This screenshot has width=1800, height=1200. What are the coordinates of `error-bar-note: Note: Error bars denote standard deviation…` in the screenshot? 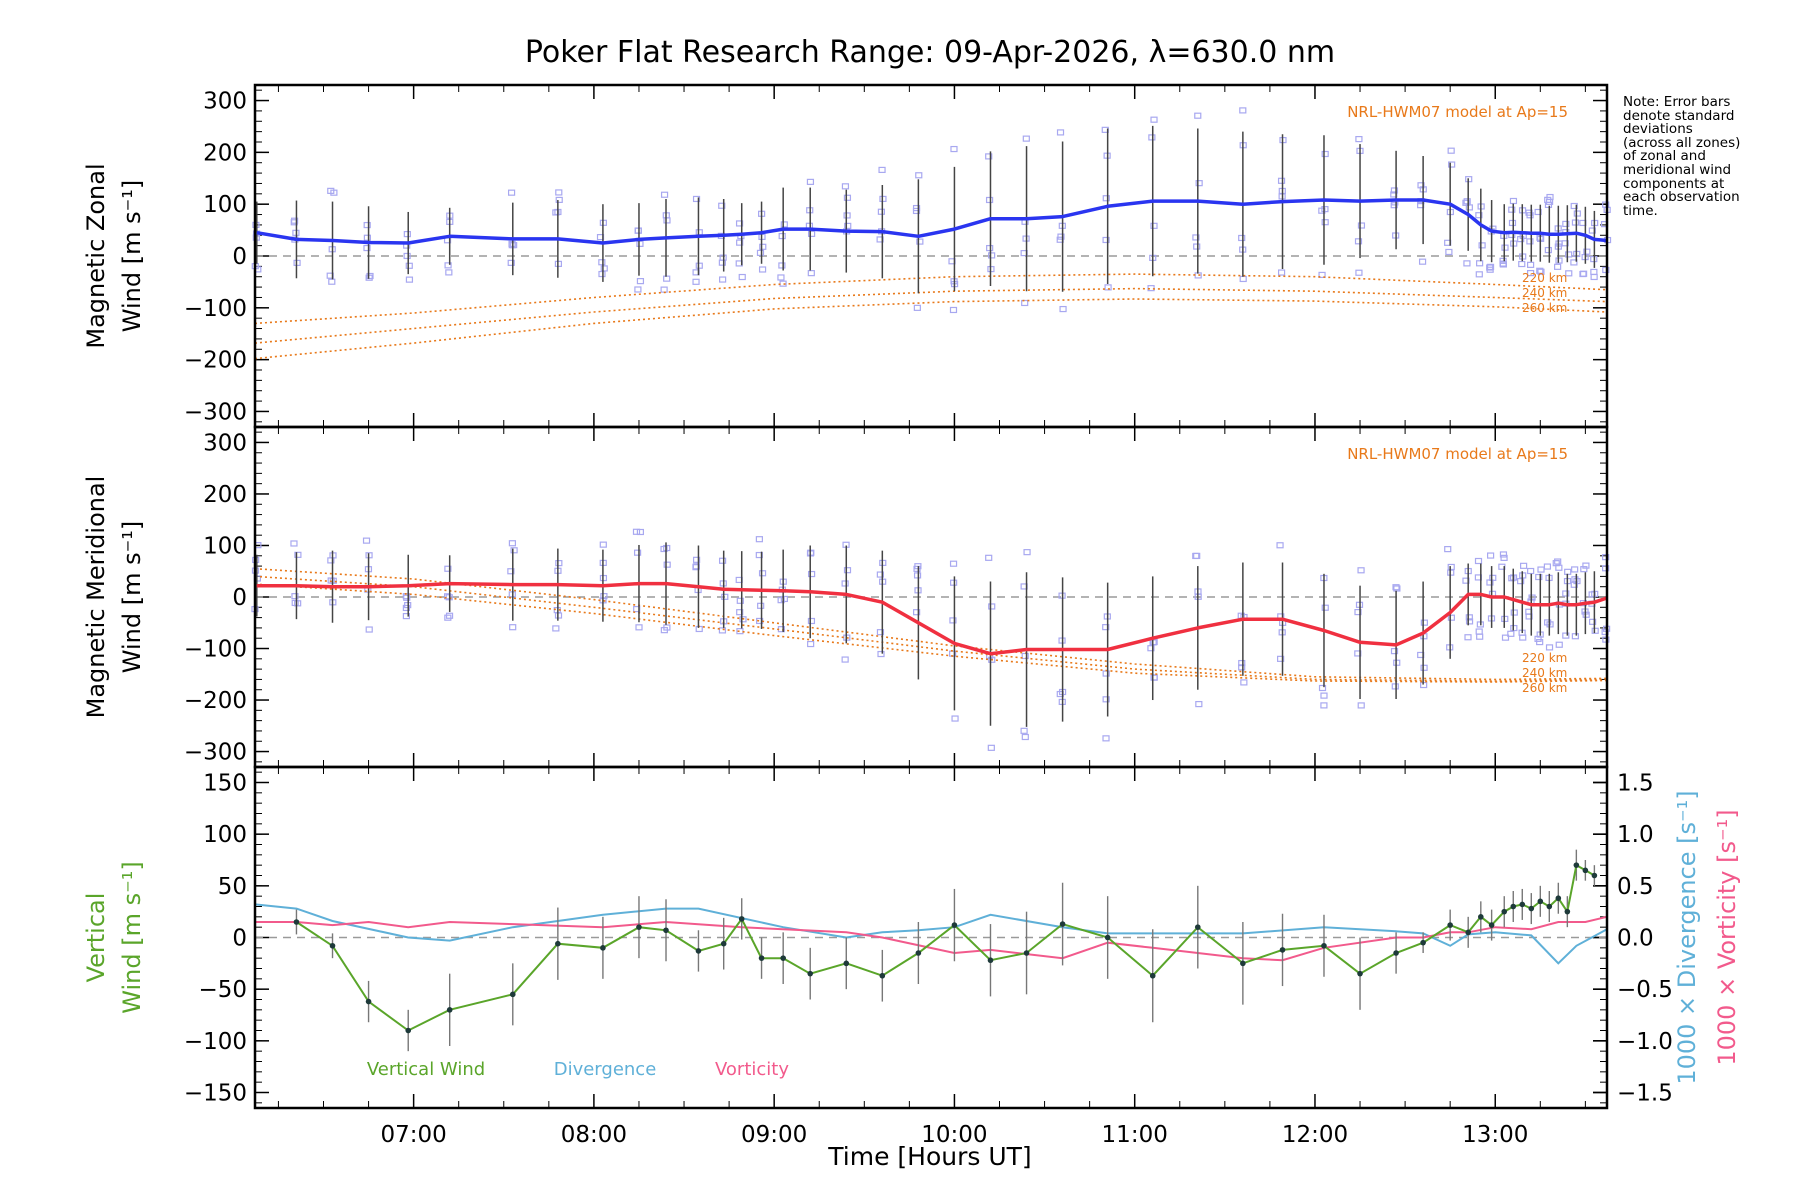 It's located at (1708, 157).